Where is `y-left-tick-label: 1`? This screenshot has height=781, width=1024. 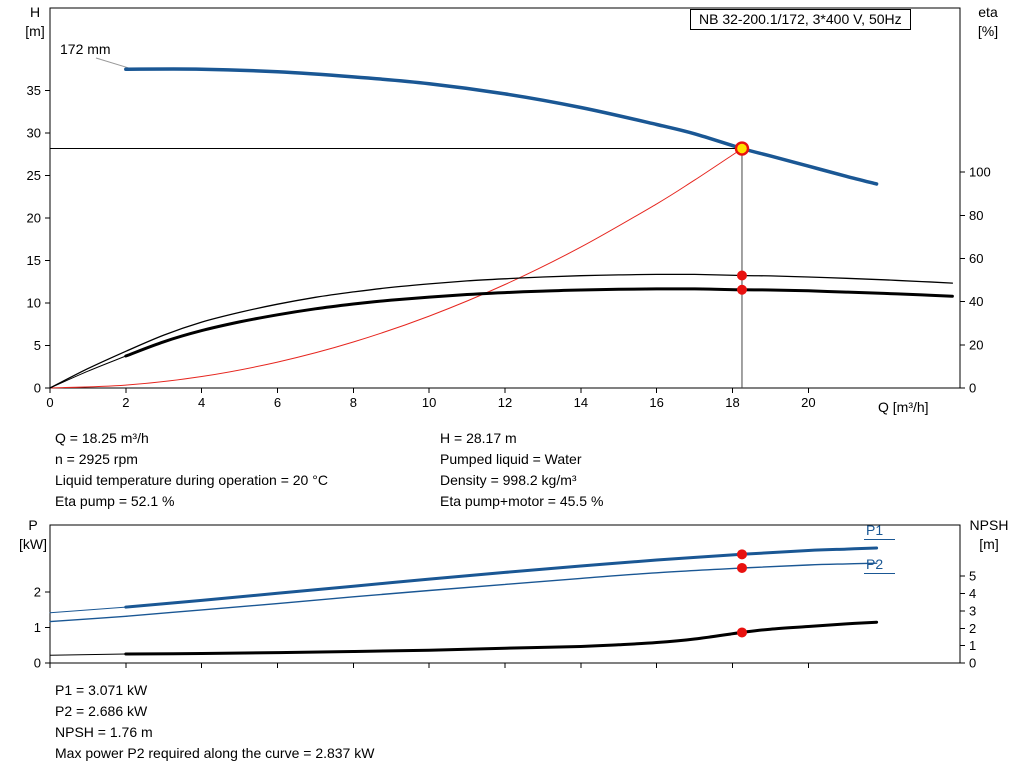 y-left-tick-label: 1 is located at coordinates (37, 627).